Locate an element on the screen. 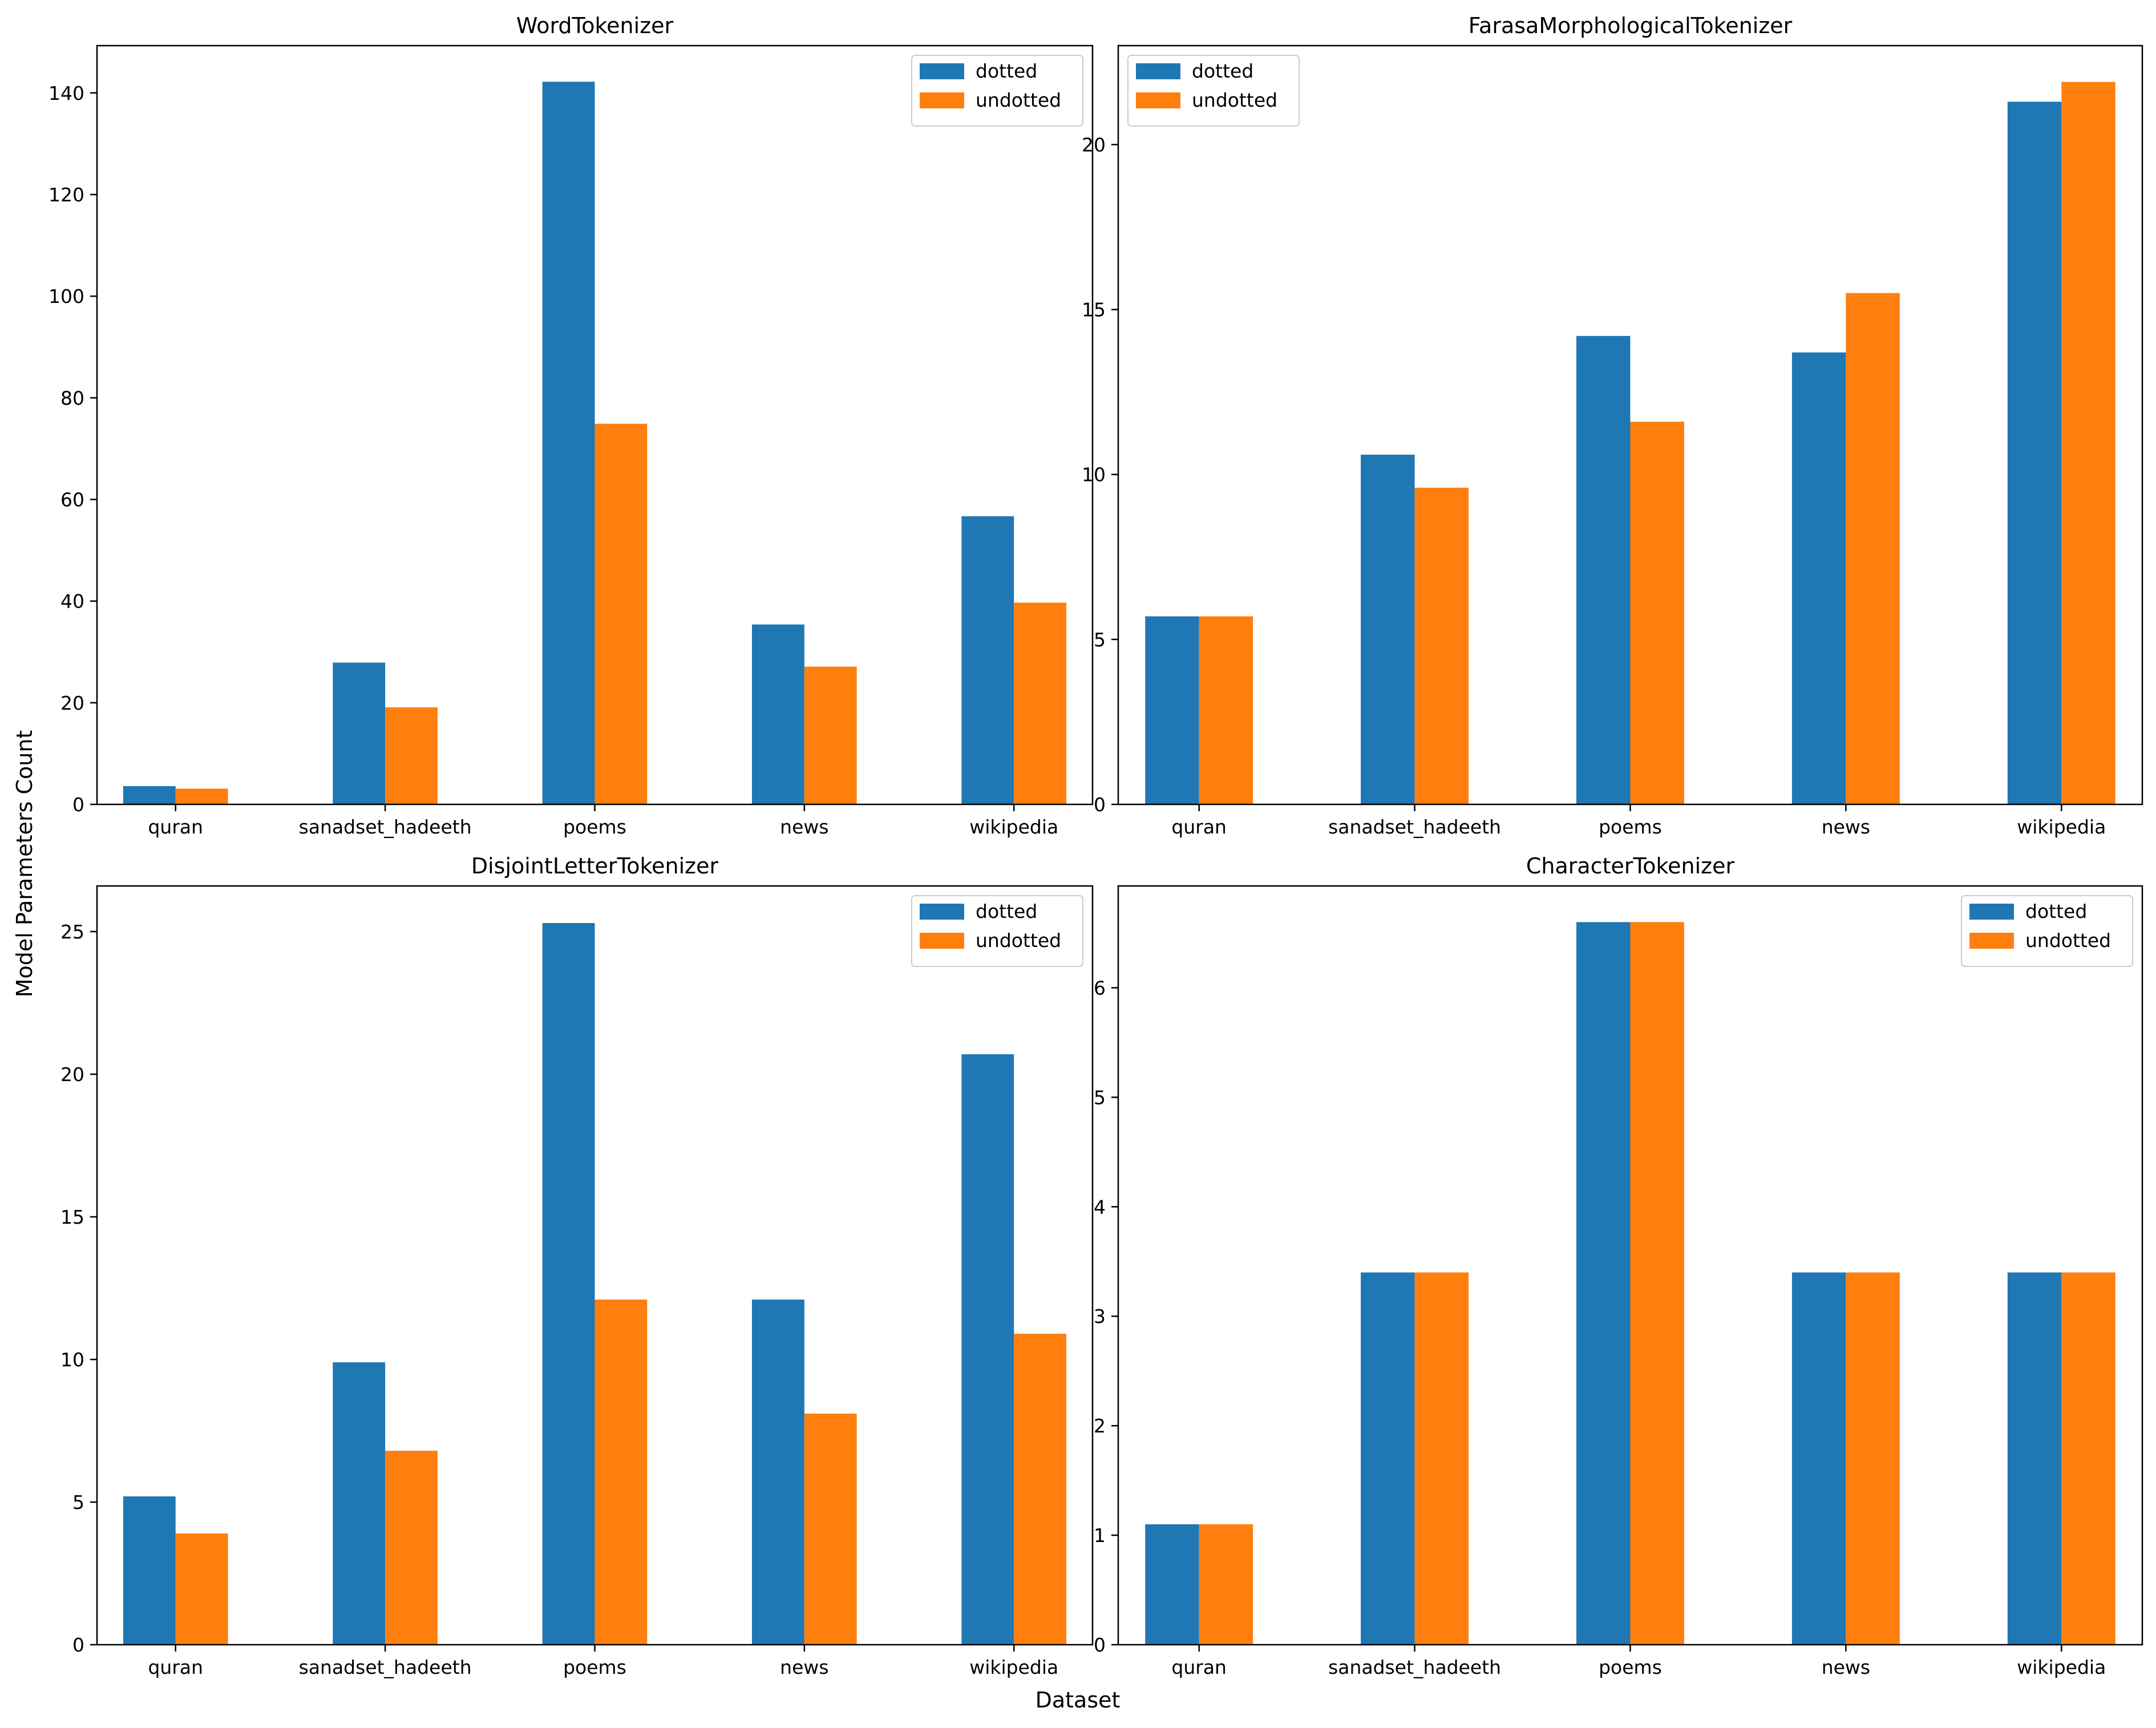  y-tick-label: 60 is located at coordinates (72, 500).